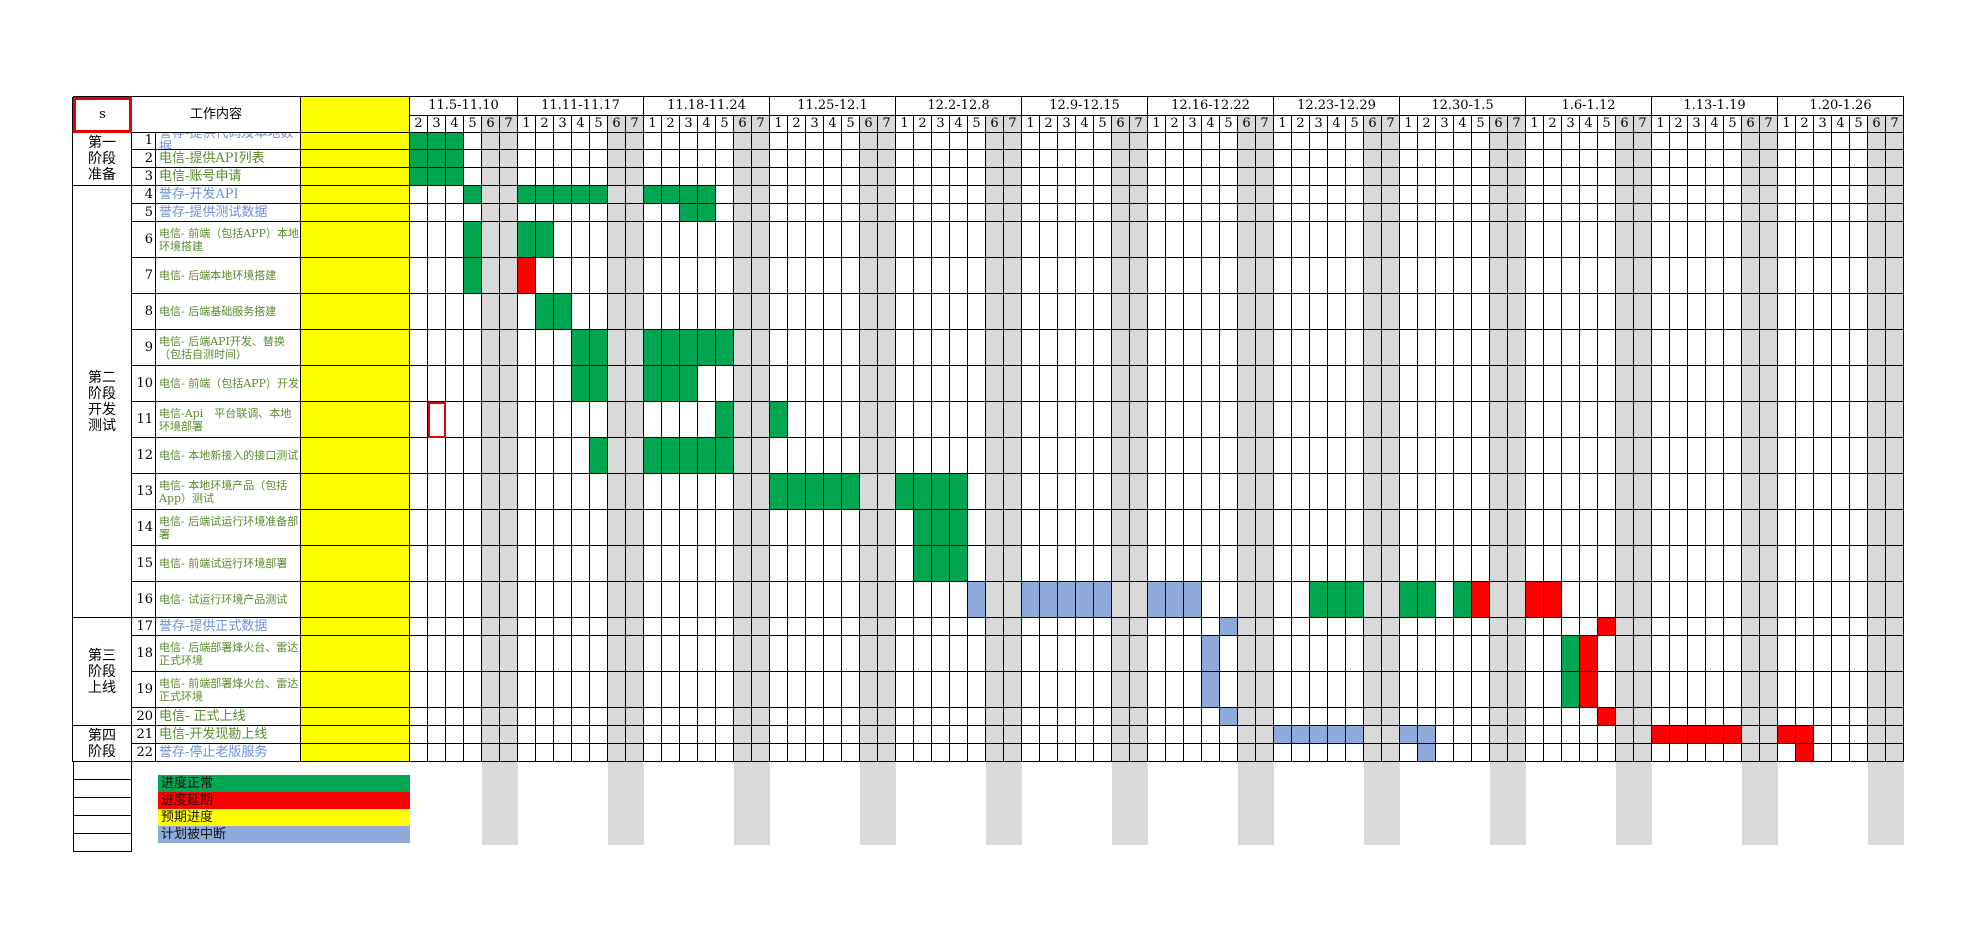 The image size is (1975, 941). Describe the element at coordinates (228, 717) in the screenshot. I see `task-name: 电信- 正式上线` at that location.